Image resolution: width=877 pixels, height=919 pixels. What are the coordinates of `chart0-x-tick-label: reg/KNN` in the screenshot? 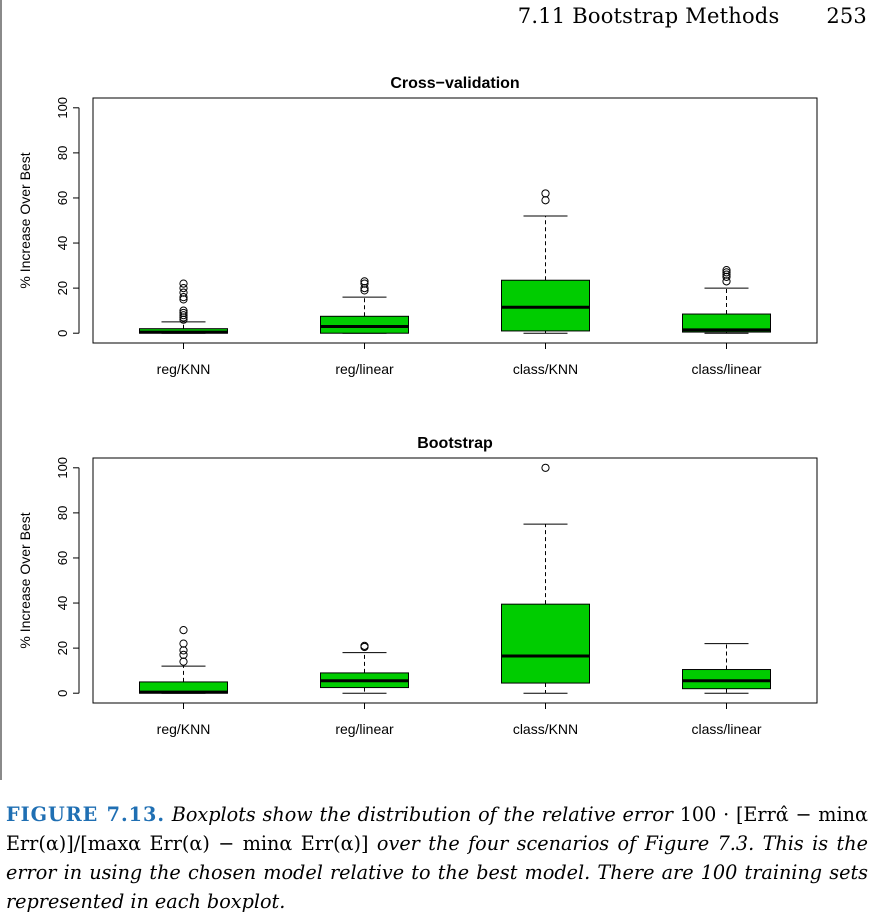 It's located at (184, 369).